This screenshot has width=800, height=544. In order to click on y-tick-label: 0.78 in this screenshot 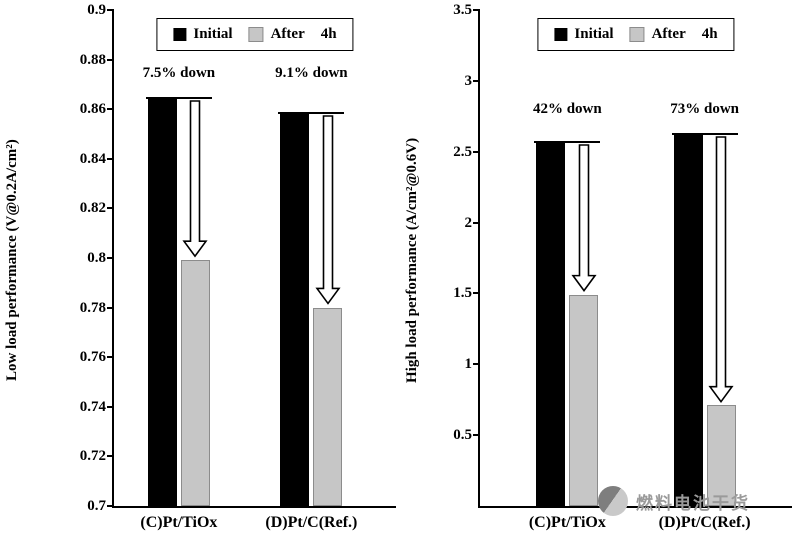, I will do `click(92, 307)`.